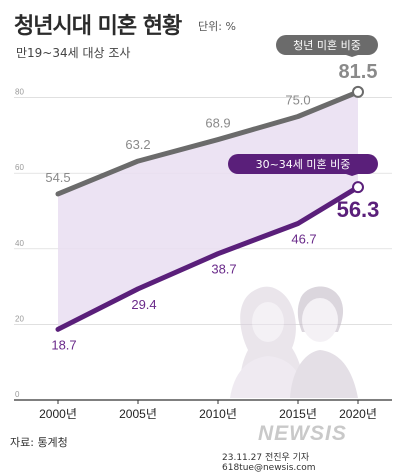 The height and width of the screenshot is (473, 400). Describe the element at coordinates (217, 123) in the screenshot. I see `series-0-label-2: 68.9` at that location.